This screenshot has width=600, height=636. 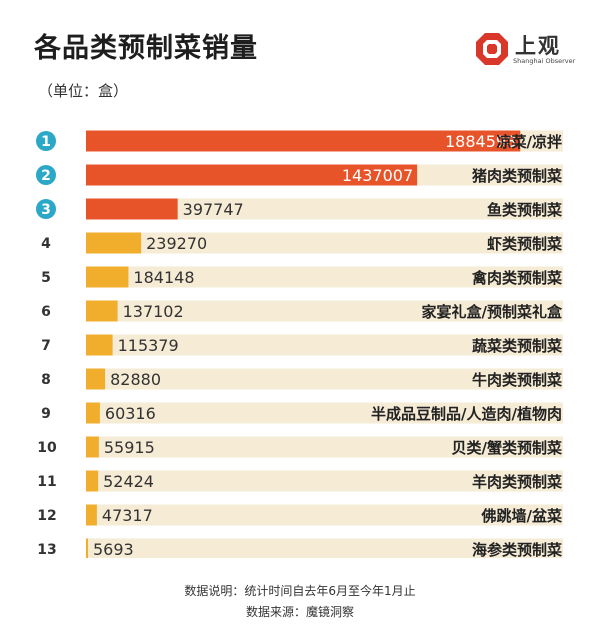 What do you see at coordinates (377, 175) in the screenshot?
I see `value-label: 1437007` at bounding box center [377, 175].